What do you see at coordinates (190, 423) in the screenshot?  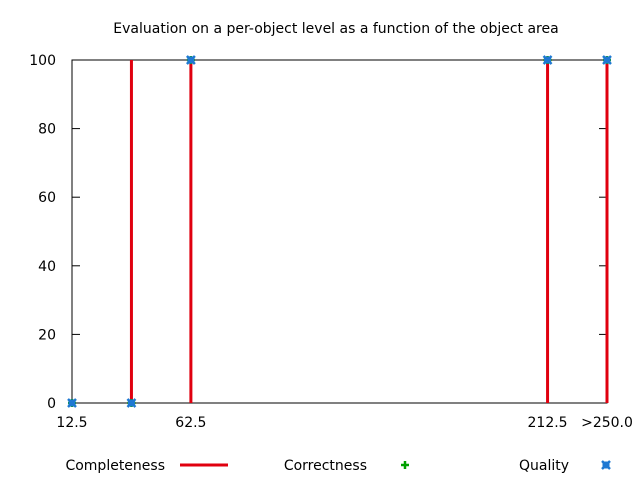 I see `x-tick-label: 62.5` at bounding box center [190, 423].